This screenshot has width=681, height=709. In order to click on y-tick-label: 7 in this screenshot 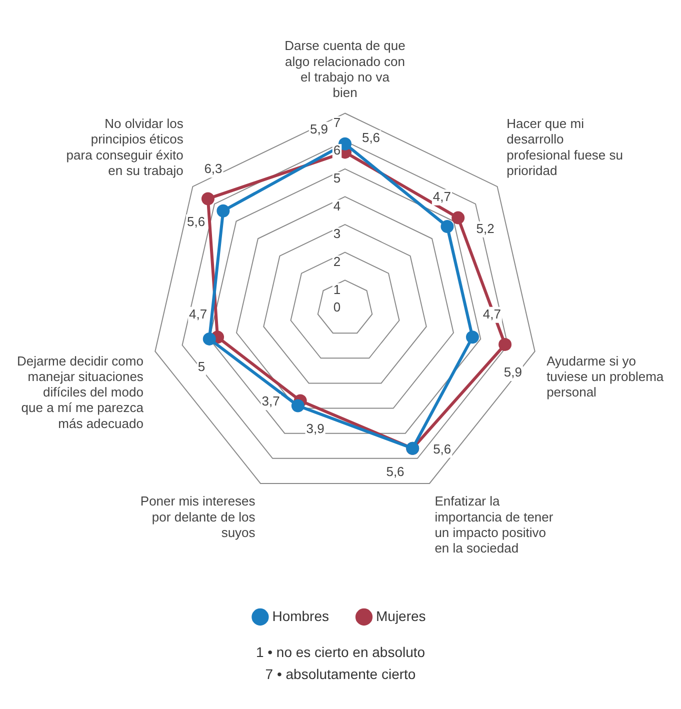, I will do `click(337, 122)`.